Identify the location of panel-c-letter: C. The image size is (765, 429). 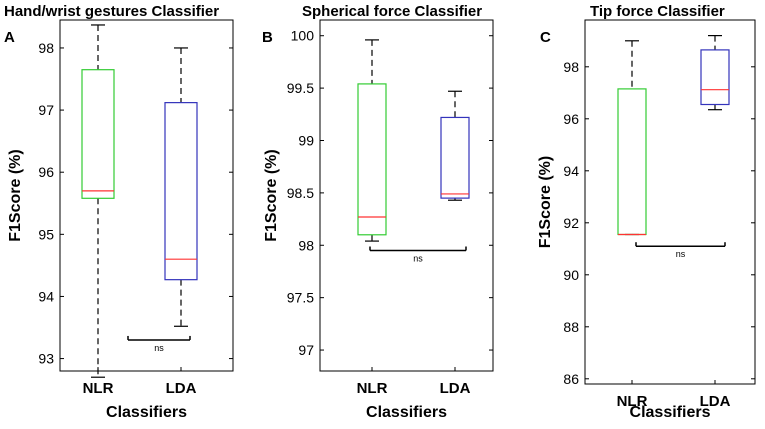
(545, 37).